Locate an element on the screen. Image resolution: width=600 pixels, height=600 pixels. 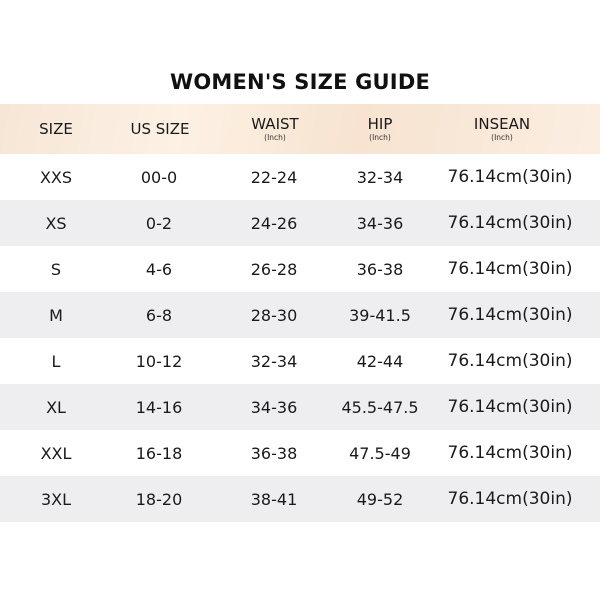
cell-hip: 49-52 is located at coordinates (380, 499).